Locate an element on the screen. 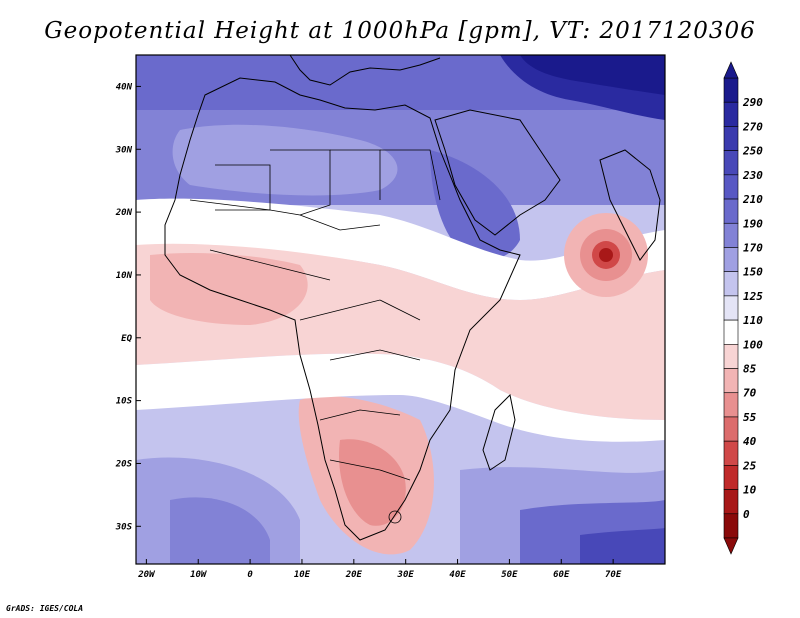  colorbar-label: 230 is located at coordinates (752, 175).